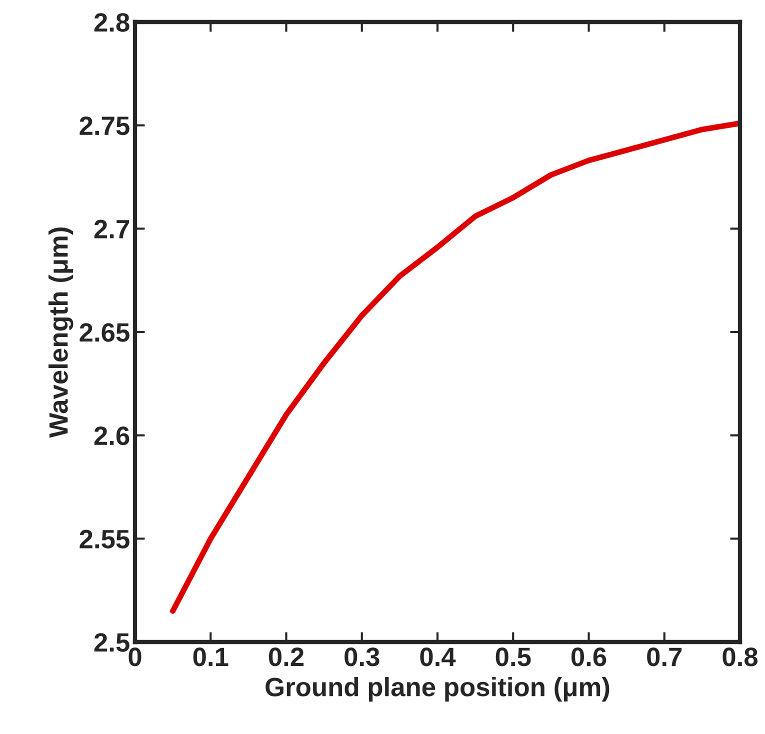 This screenshot has width=765, height=734. What do you see at coordinates (112, 22) in the screenshot?
I see `y-tick-label: 2.8` at bounding box center [112, 22].